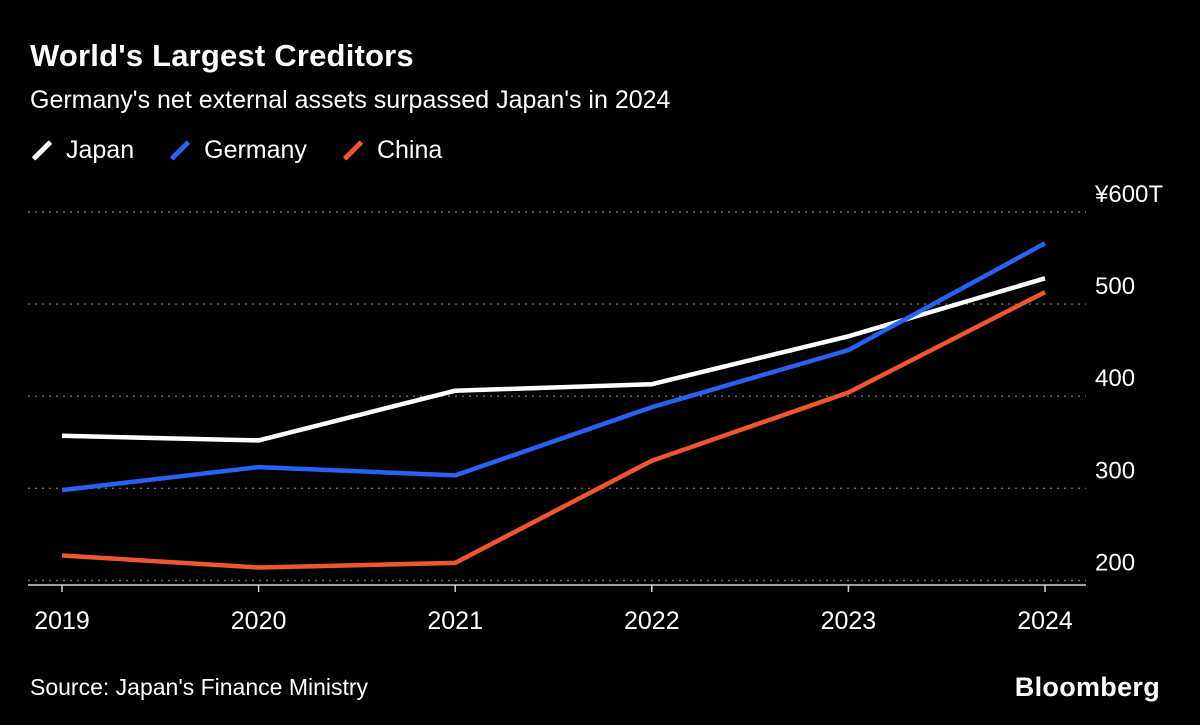 The height and width of the screenshot is (725, 1200). Describe the element at coordinates (1115, 286) in the screenshot. I see `y-tick-label: 500` at that location.